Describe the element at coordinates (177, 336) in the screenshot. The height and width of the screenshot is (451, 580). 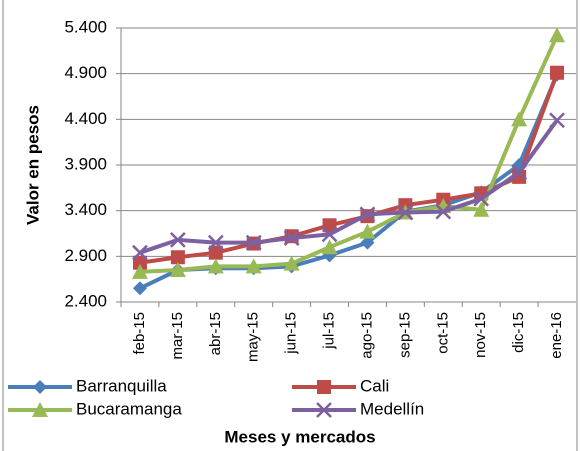
I see `x-tick-label: mar-15` at that location.